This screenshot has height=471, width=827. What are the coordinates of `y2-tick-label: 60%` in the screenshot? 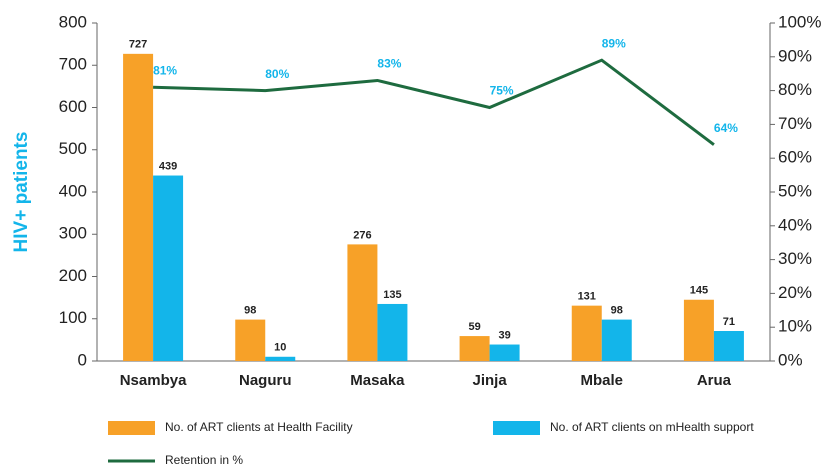 It's located at (795, 157).